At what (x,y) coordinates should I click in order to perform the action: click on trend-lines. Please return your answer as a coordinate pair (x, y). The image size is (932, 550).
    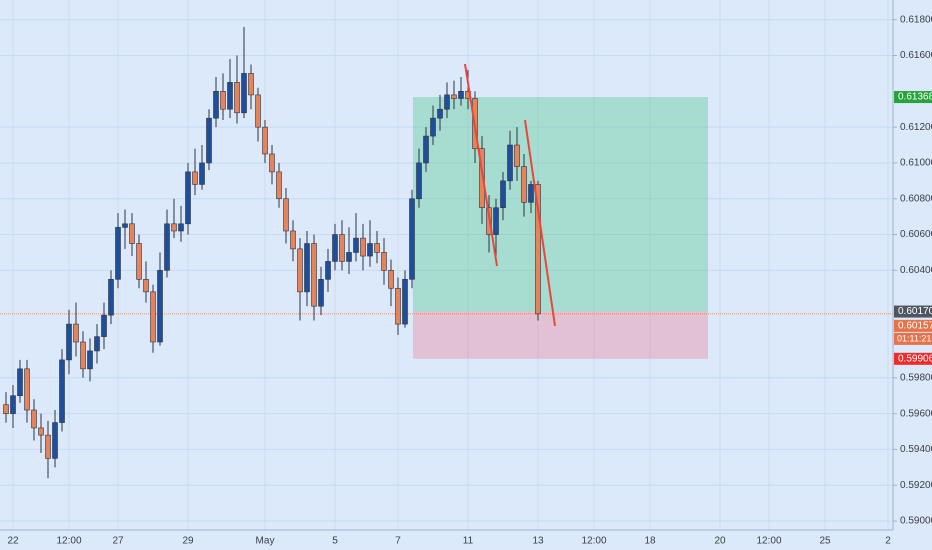
    Looking at the image, I should click on (510, 195).